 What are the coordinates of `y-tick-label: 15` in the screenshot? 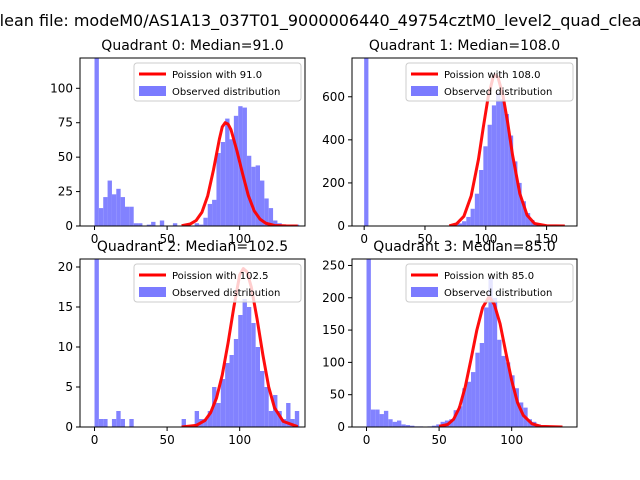 It's located at (65, 307).